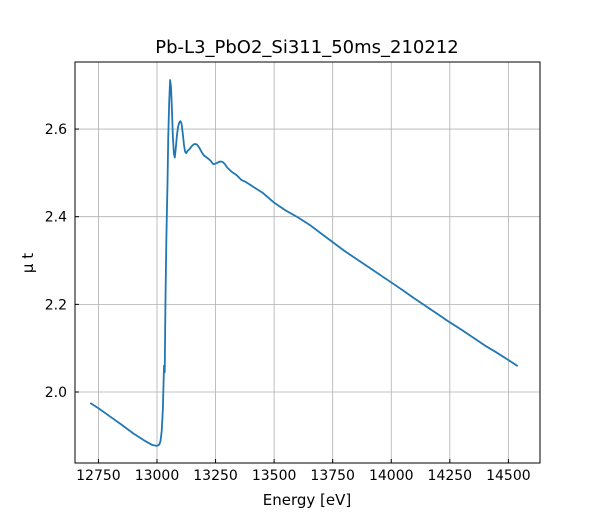 The image size is (600, 520). What do you see at coordinates (307, 500) in the screenshot?
I see `x-axis-label: Energy [eV]` at bounding box center [307, 500].